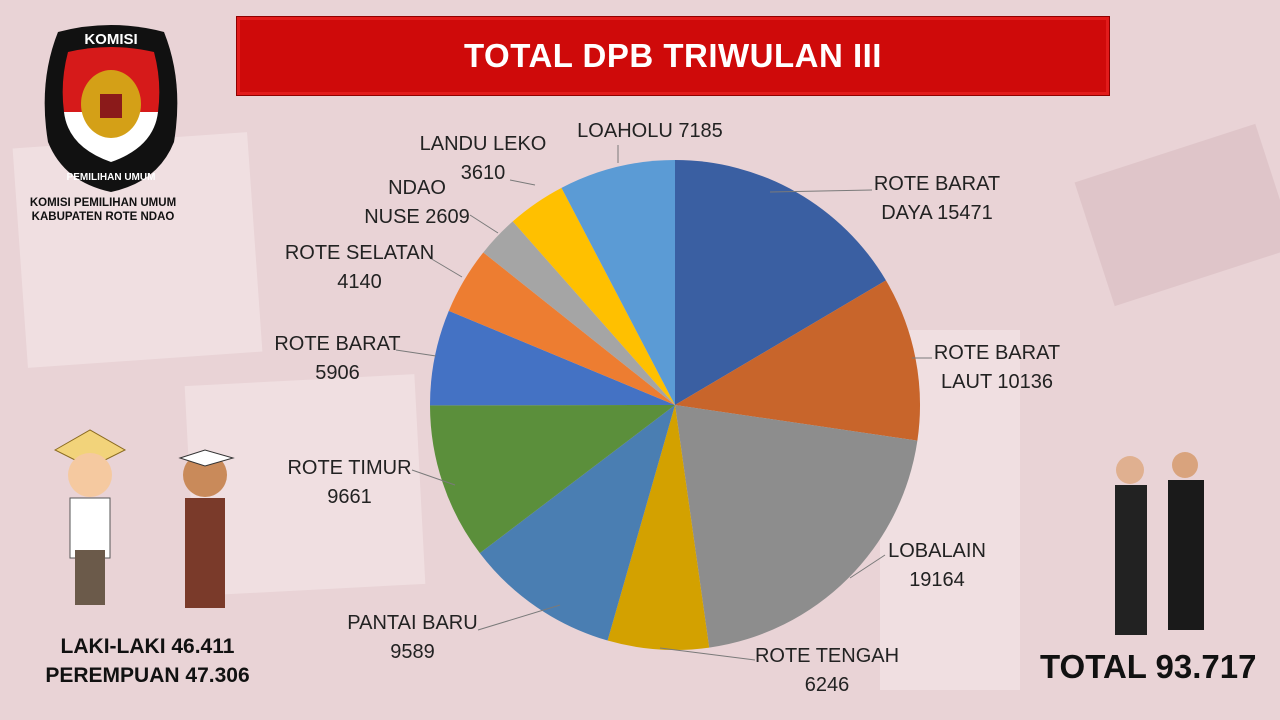  I want to click on pie-slice-rote-selatan, so click(561, 328).